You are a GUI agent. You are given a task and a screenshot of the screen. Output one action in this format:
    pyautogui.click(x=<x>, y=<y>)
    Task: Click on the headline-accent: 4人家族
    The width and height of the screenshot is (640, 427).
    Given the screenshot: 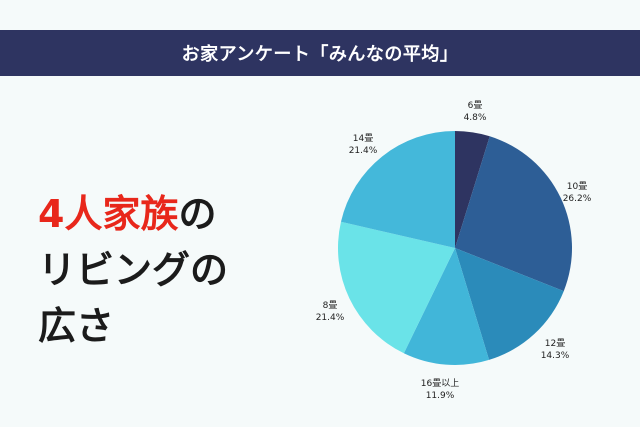 What is the action you would take?
    pyautogui.click(x=108, y=214)
    